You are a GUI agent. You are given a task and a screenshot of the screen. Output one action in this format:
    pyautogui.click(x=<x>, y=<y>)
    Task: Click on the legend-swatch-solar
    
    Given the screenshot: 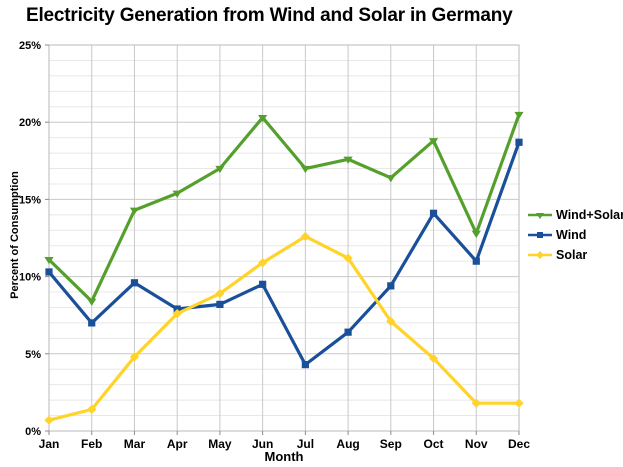 What is the action you would take?
    pyautogui.click(x=540, y=254)
    